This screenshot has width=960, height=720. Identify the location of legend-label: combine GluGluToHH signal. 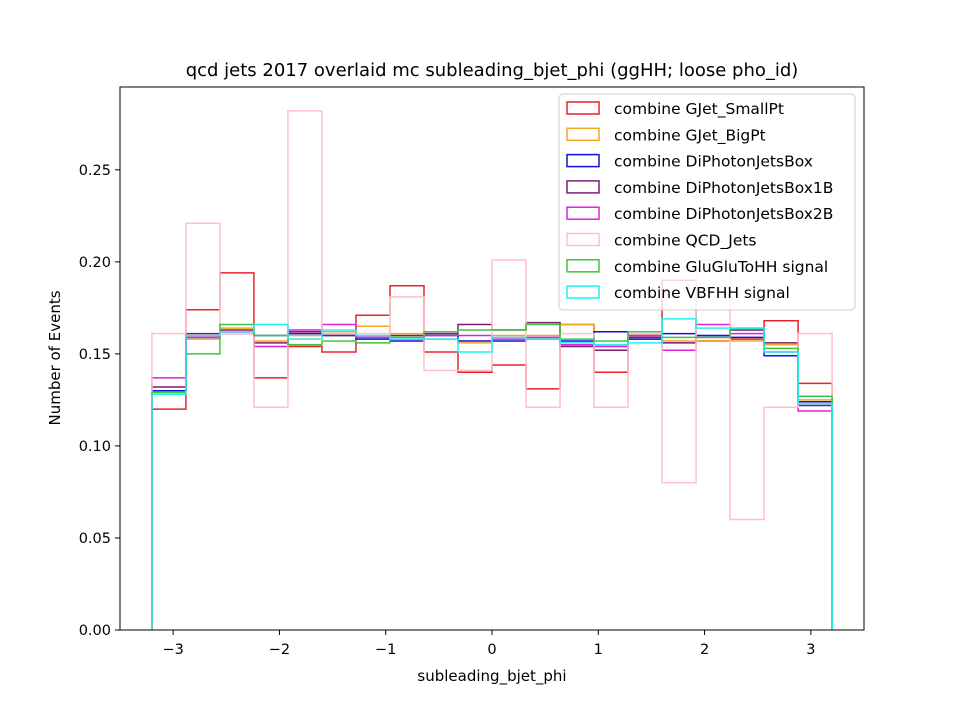
(721, 267).